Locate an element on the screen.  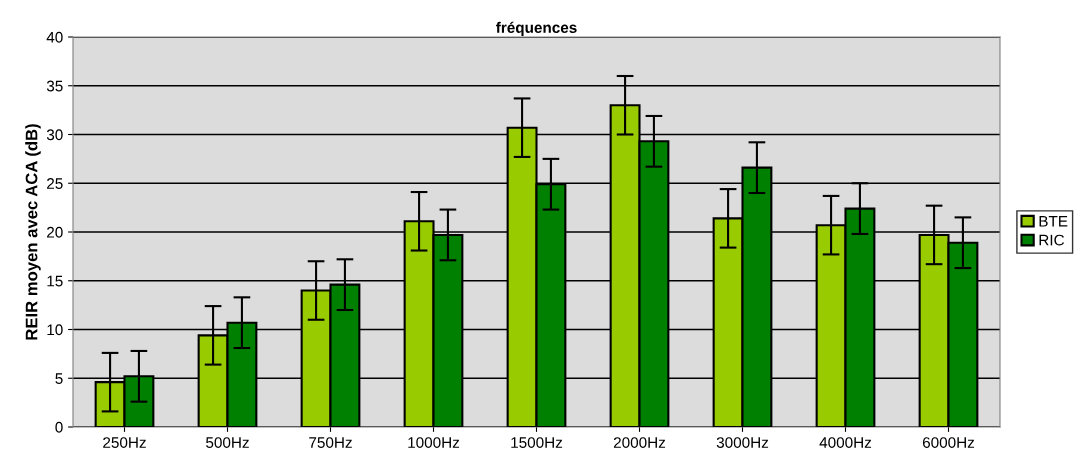
legend-label: BTE is located at coordinates (1053, 221).